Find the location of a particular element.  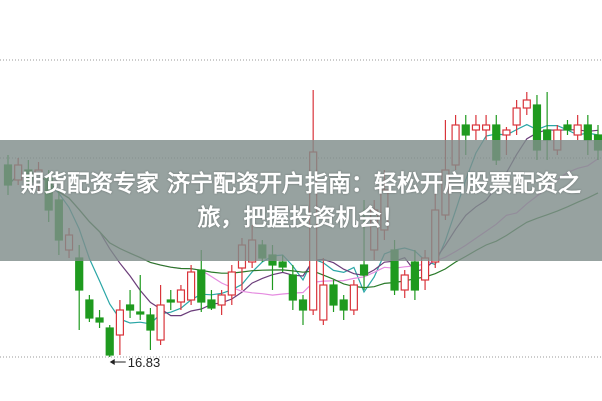

article-title: 期货配资专家 济宁配资开户指南：轻松开启股票配资之旅，把握投资机会！ is located at coordinates (300, 200).